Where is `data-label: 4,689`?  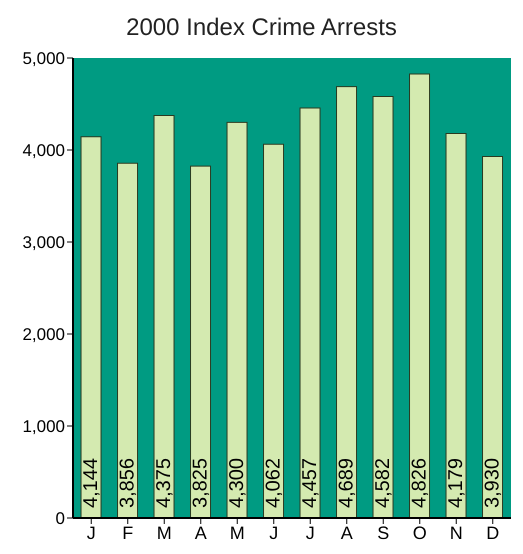
data-label: 4,689 is located at coordinates (347, 483).